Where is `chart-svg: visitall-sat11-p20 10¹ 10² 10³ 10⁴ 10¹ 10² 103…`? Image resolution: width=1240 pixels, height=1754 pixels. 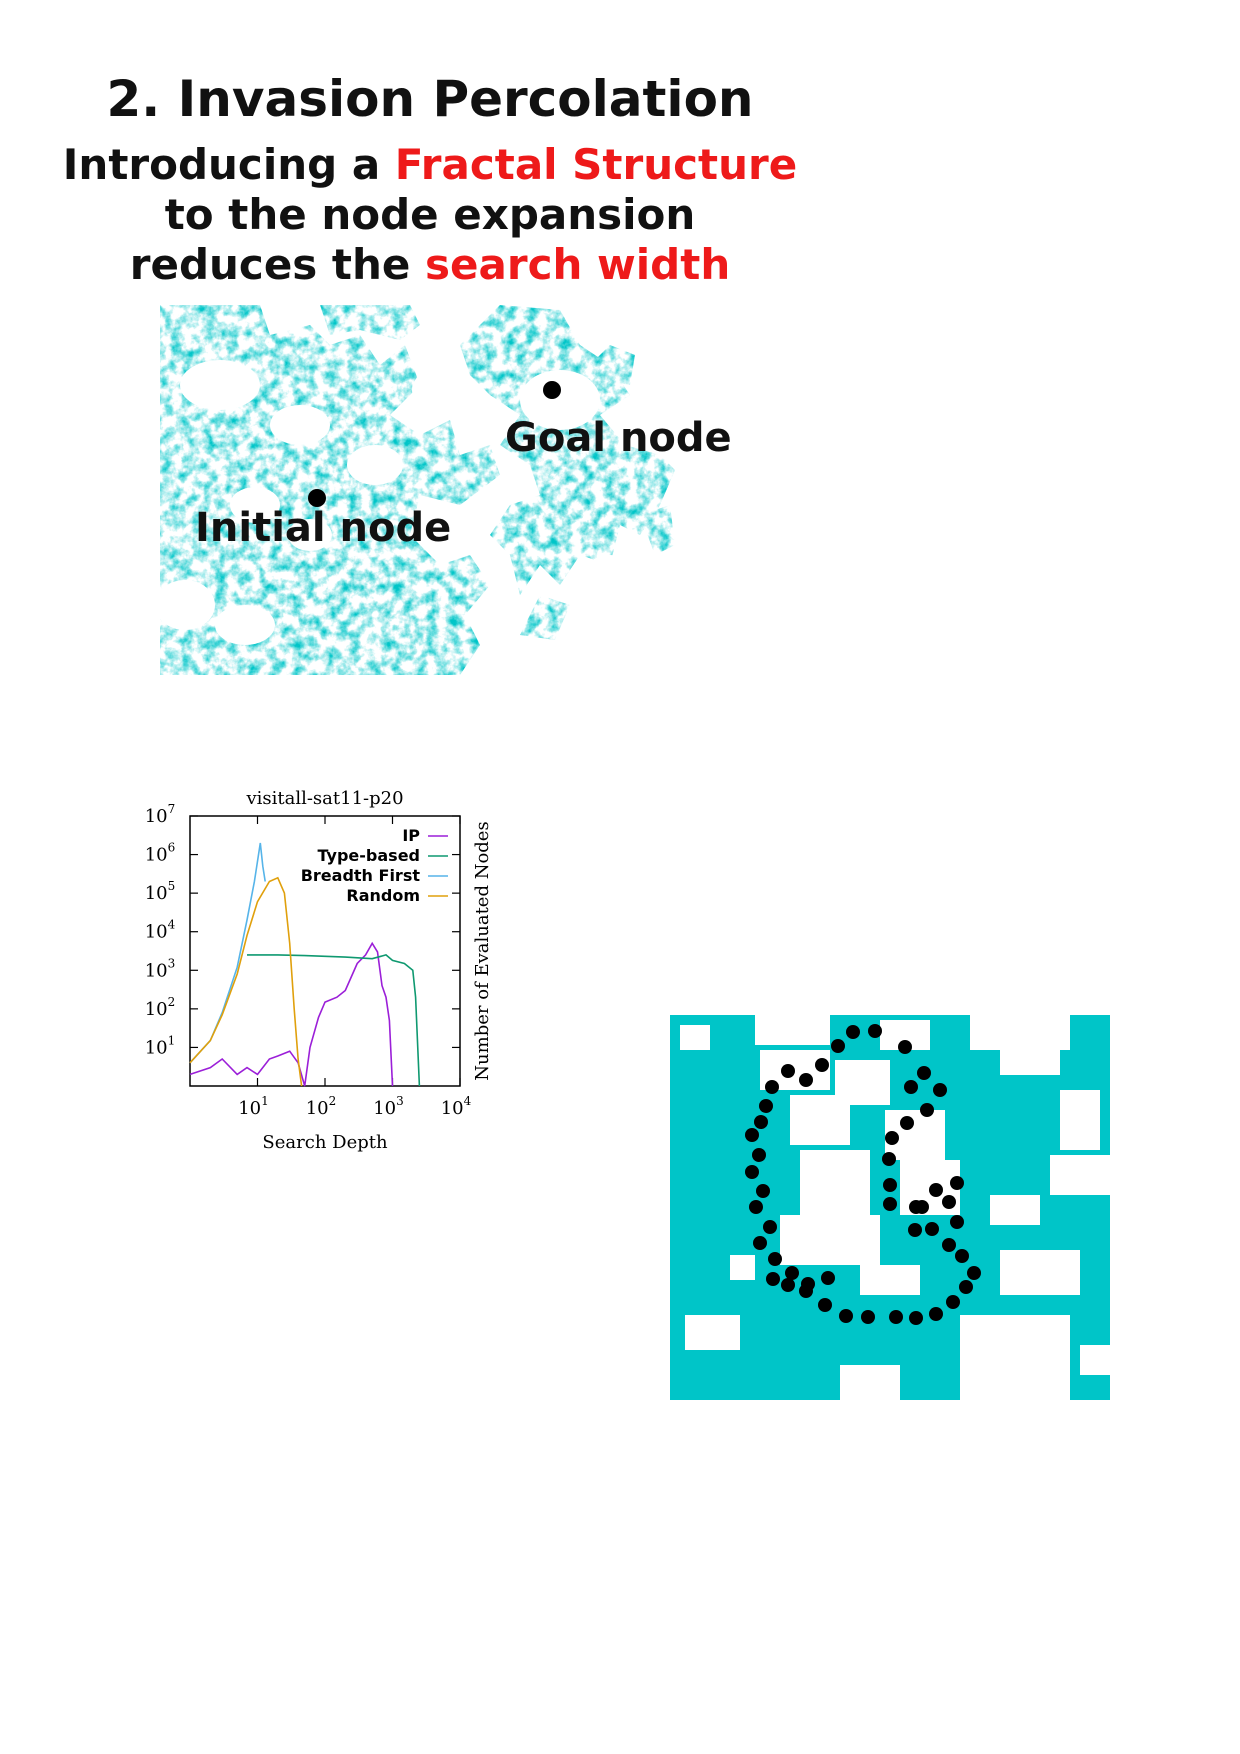 chart-svg: visitall-sat11-p20 10¹ 10² 10³ 10⁴ 10¹ 10² 103… is located at coordinates (319, 970).